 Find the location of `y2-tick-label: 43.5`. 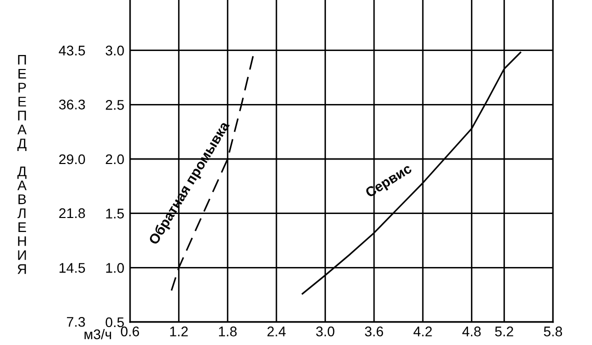

y2-tick-label: 43.5 is located at coordinates (71, 51).